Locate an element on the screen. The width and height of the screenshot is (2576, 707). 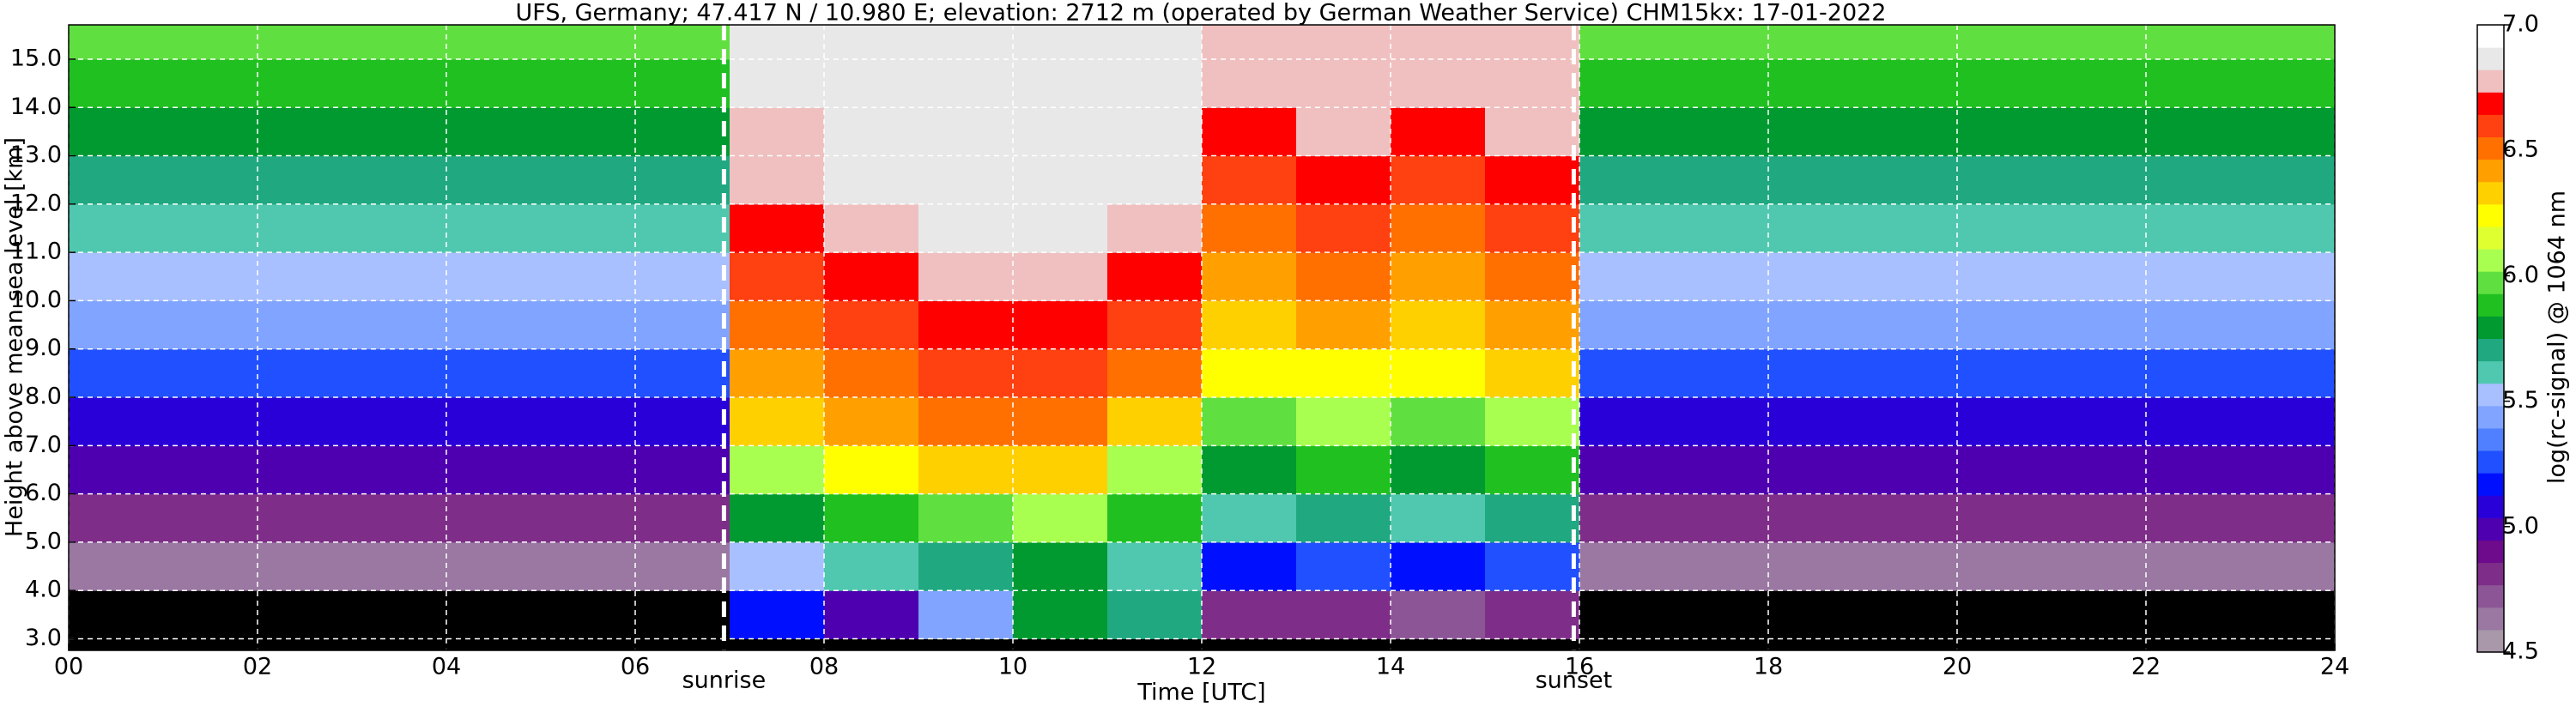
colorbar-tick-label: 6.0 is located at coordinates (2520, 275).